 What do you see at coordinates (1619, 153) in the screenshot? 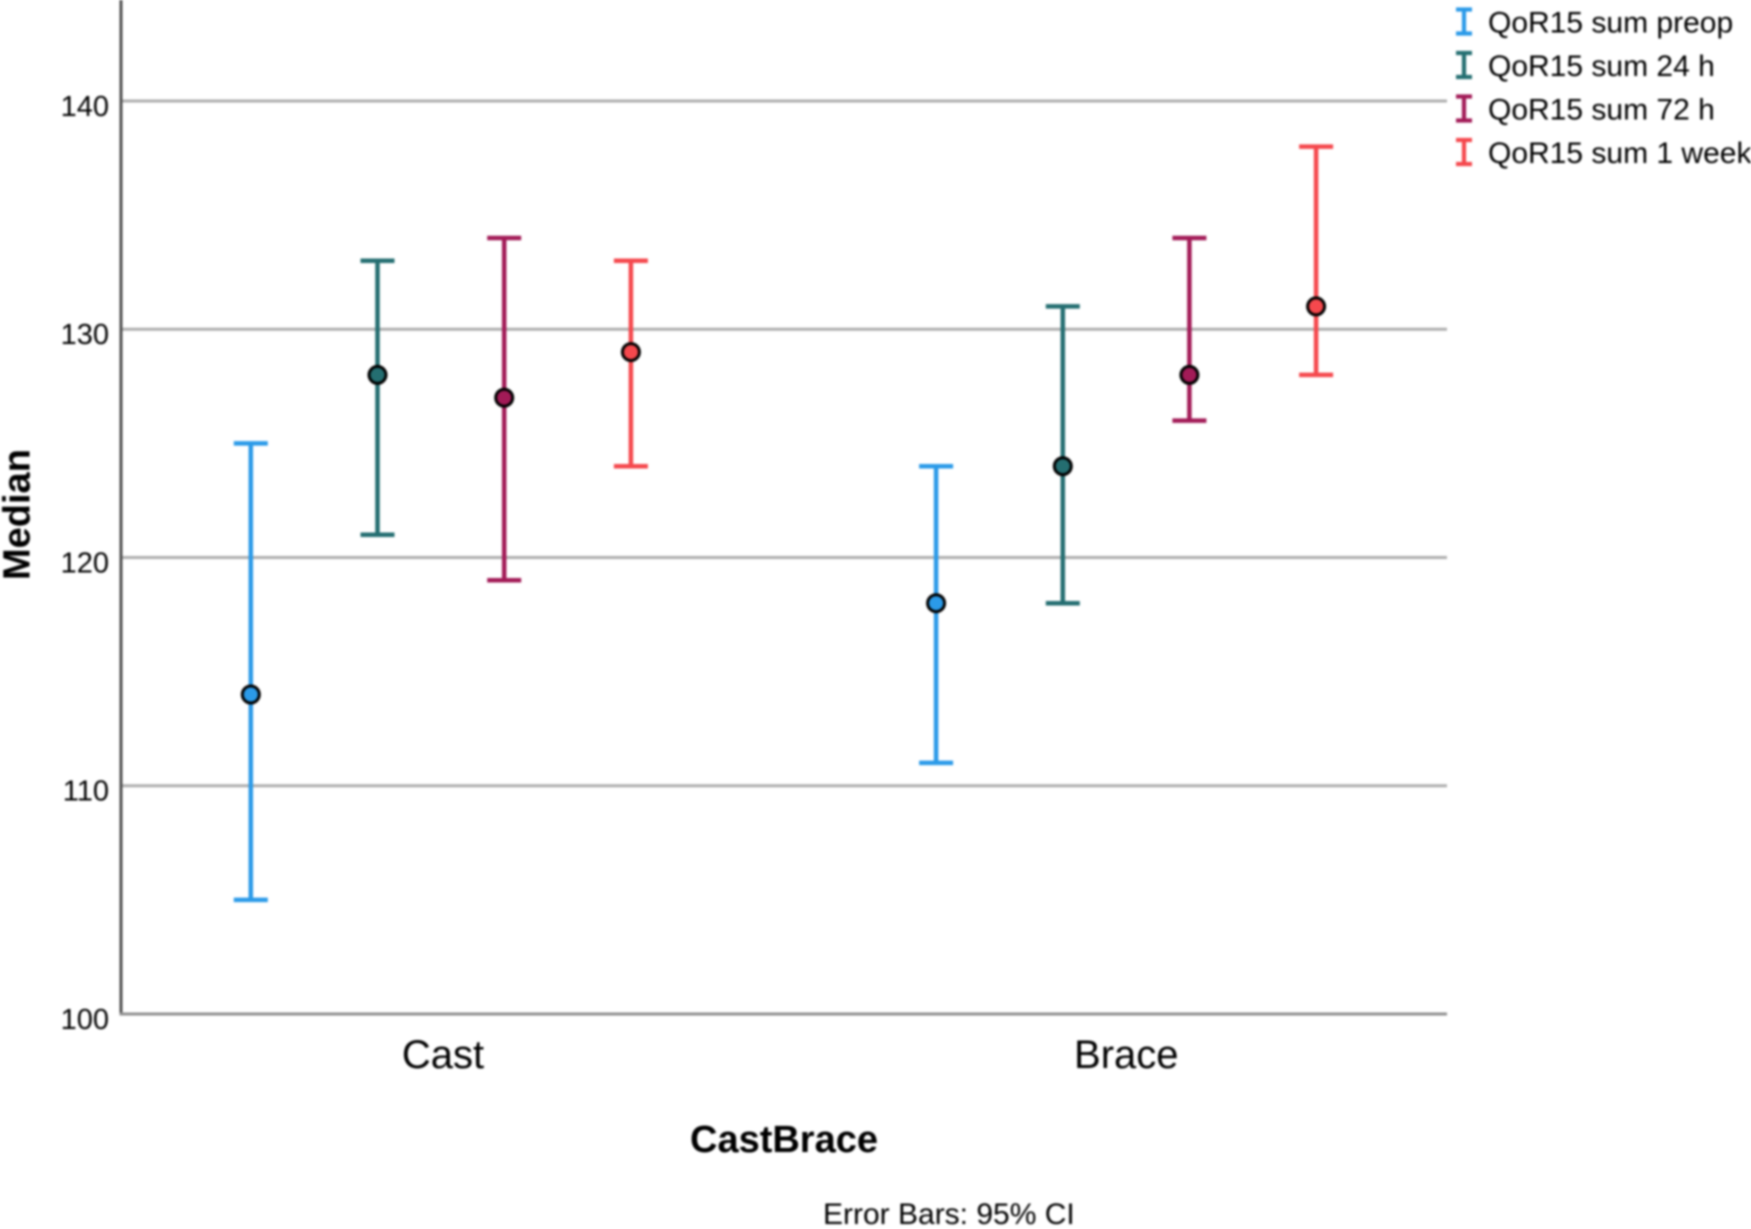
I see `svg-text: QoR15 sum 1 week` at bounding box center [1619, 153].